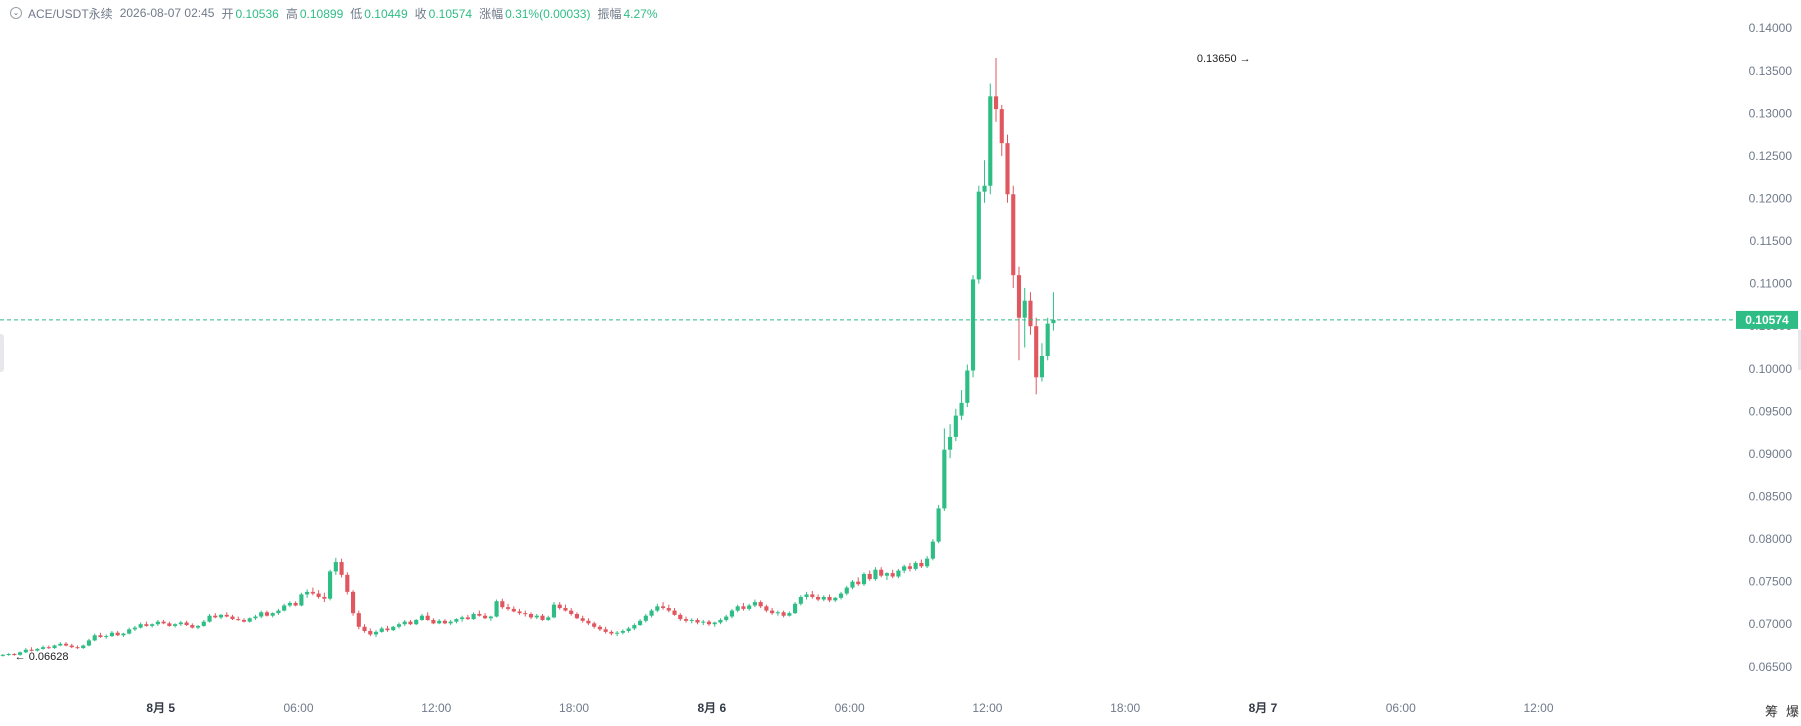  I want to click on y-tick-label: 0.08000, so click(1771, 539).